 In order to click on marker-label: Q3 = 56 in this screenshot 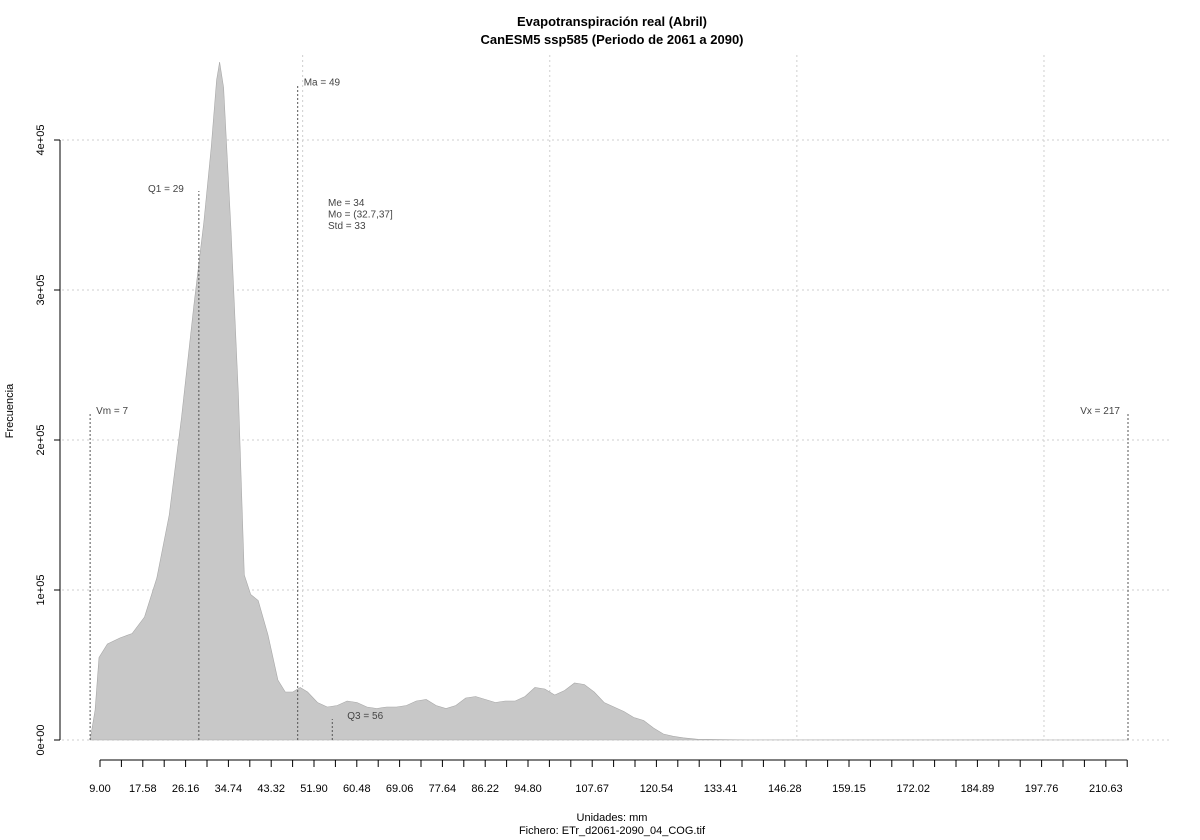, I will do `click(365, 716)`.